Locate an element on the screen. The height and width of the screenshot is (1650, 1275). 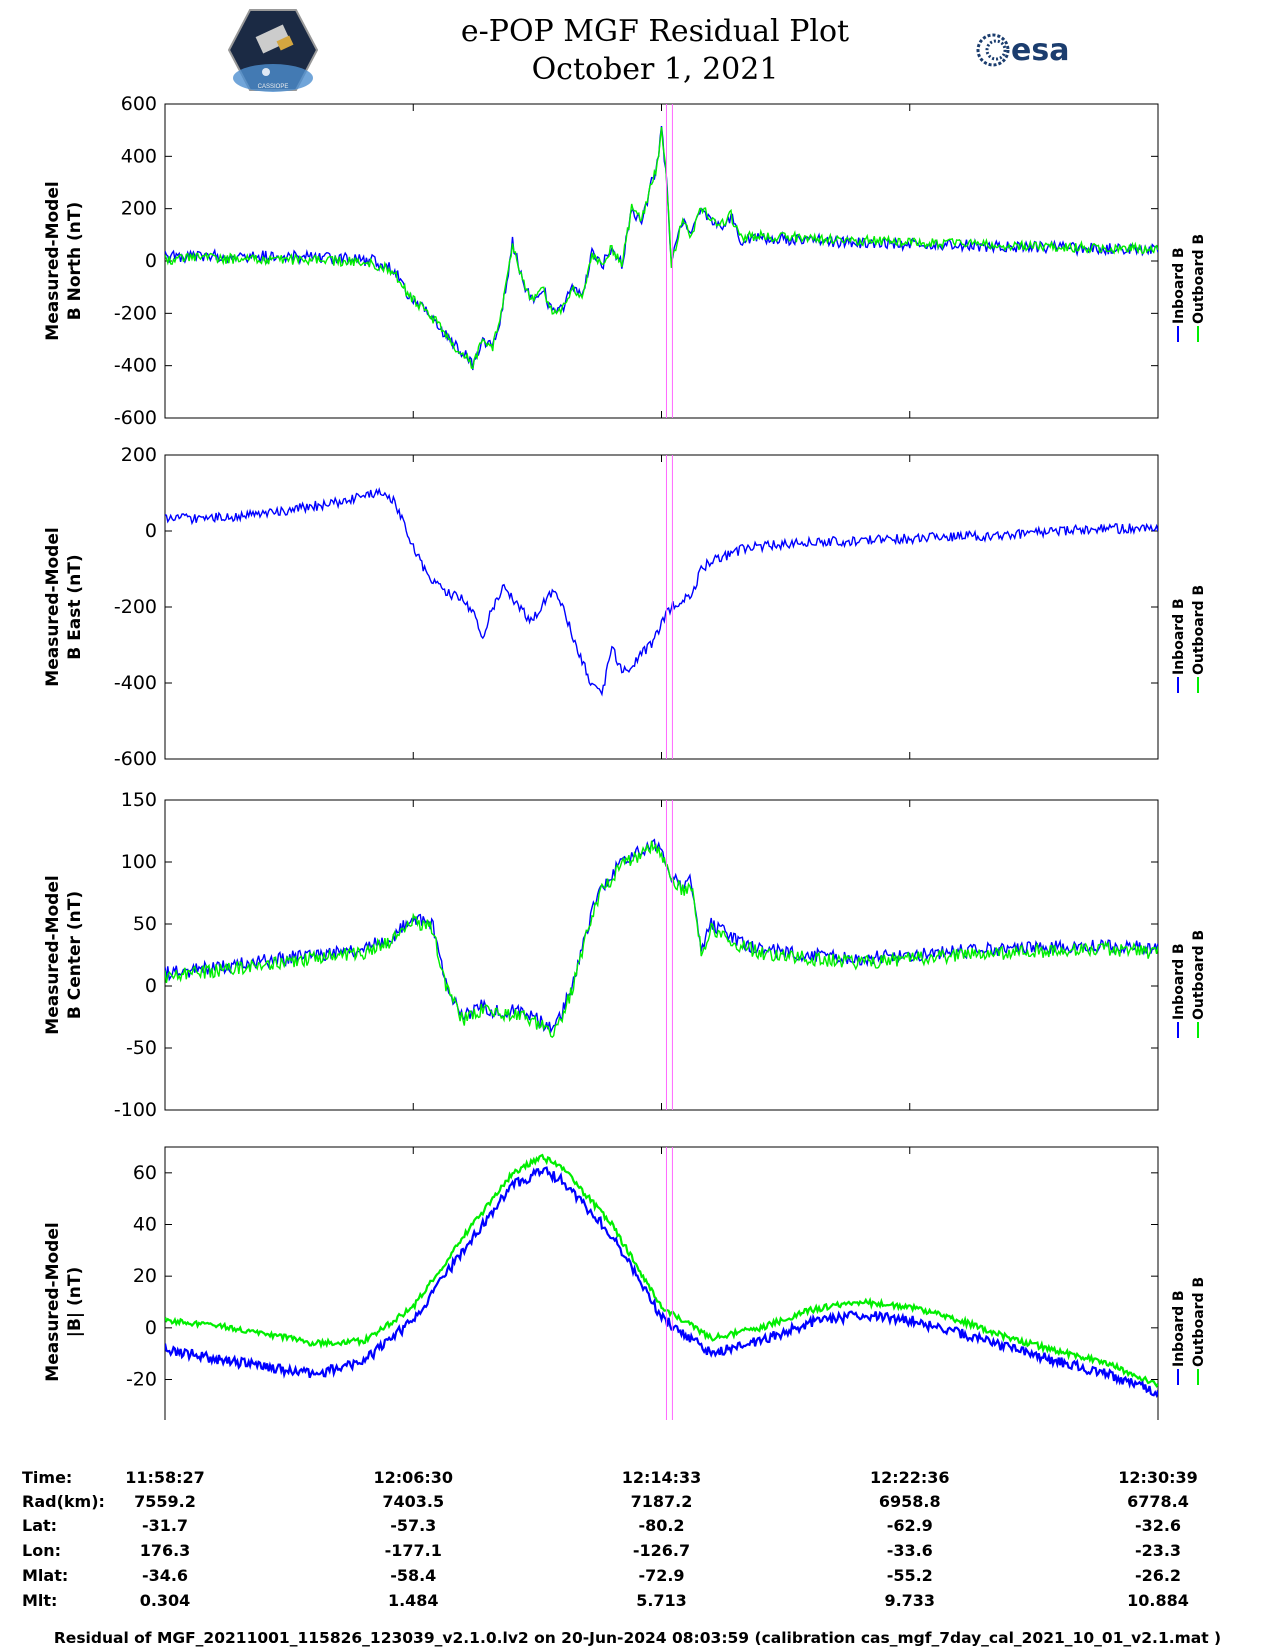
info-value: -57.3 is located at coordinates (413, 1525).